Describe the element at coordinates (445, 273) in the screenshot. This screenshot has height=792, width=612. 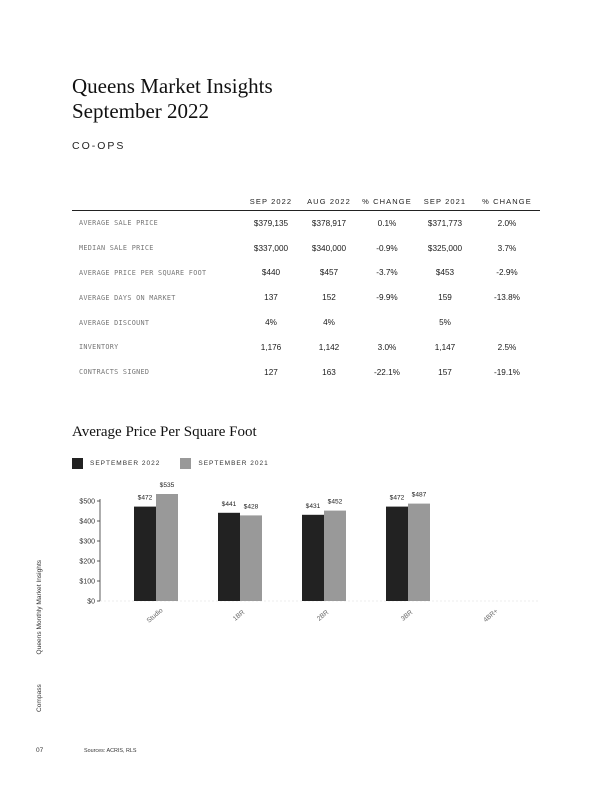
I see `table-cell: $453` at that location.